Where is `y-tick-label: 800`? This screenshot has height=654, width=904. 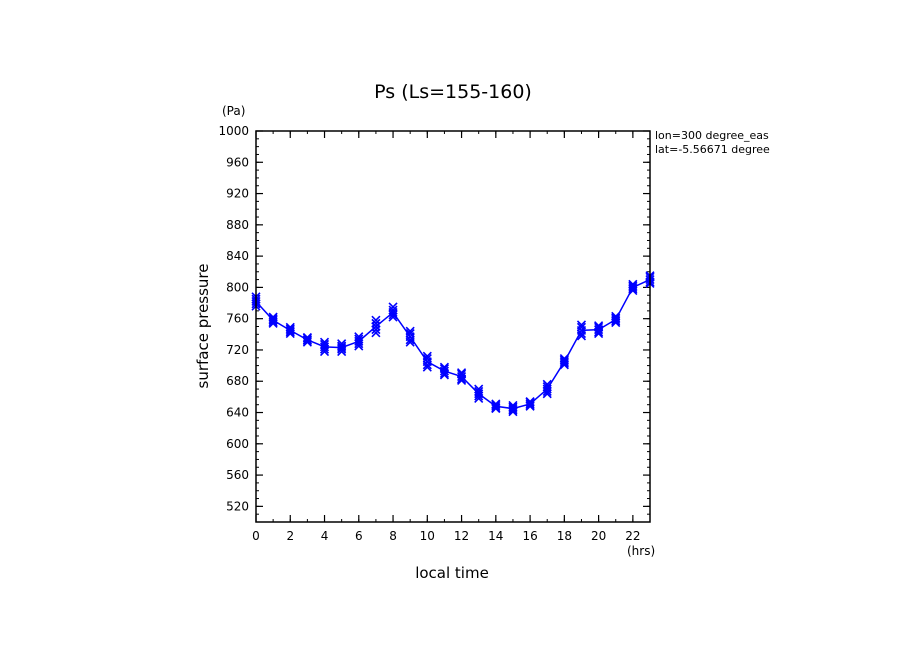
y-tick-label: 800 is located at coordinates (237, 287).